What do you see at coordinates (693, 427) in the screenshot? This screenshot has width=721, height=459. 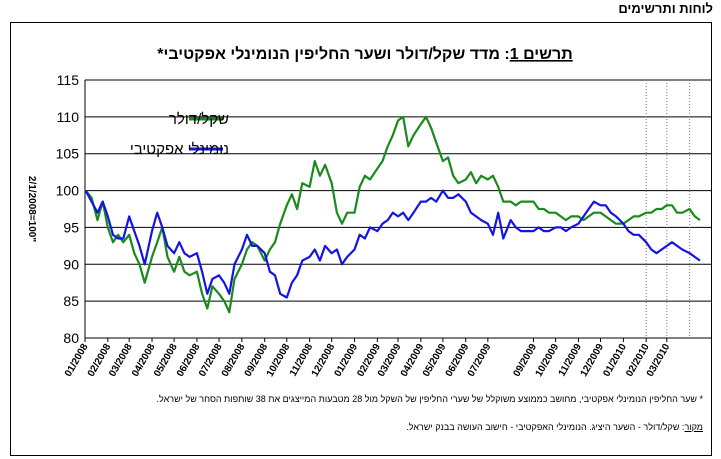 I see `source-prefix: מקור` at bounding box center [693, 427].